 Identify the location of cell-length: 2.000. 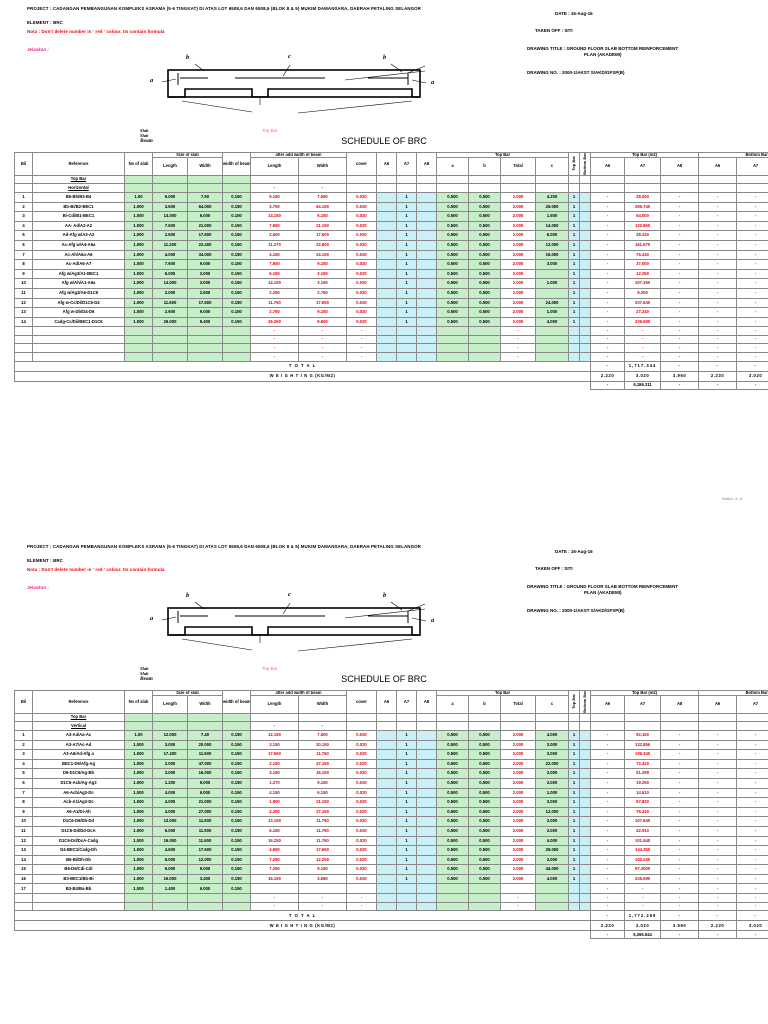
(170, 764).